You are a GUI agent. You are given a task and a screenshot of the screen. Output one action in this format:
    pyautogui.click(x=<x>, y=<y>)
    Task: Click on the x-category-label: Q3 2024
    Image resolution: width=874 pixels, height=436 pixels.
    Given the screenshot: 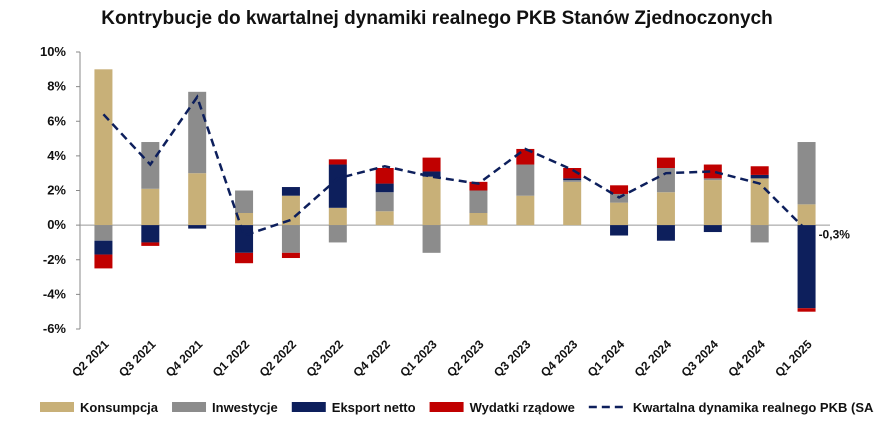 What is the action you would take?
    pyautogui.click(x=699, y=358)
    